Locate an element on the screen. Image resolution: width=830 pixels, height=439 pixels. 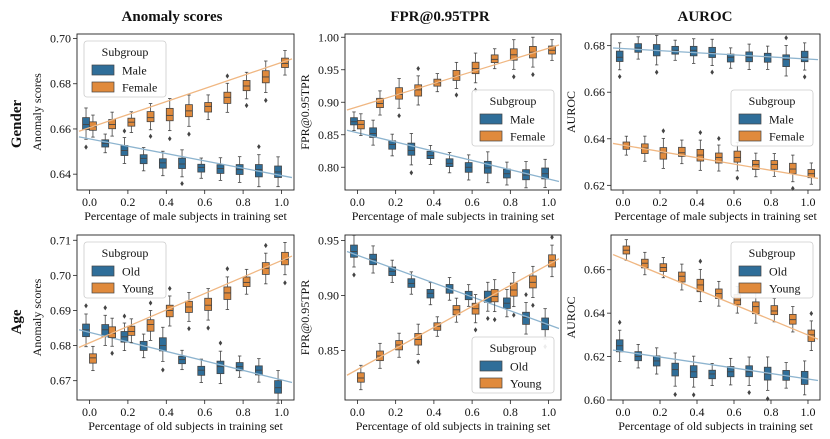
legend-label-old: Old is located at coordinates (778, 272).